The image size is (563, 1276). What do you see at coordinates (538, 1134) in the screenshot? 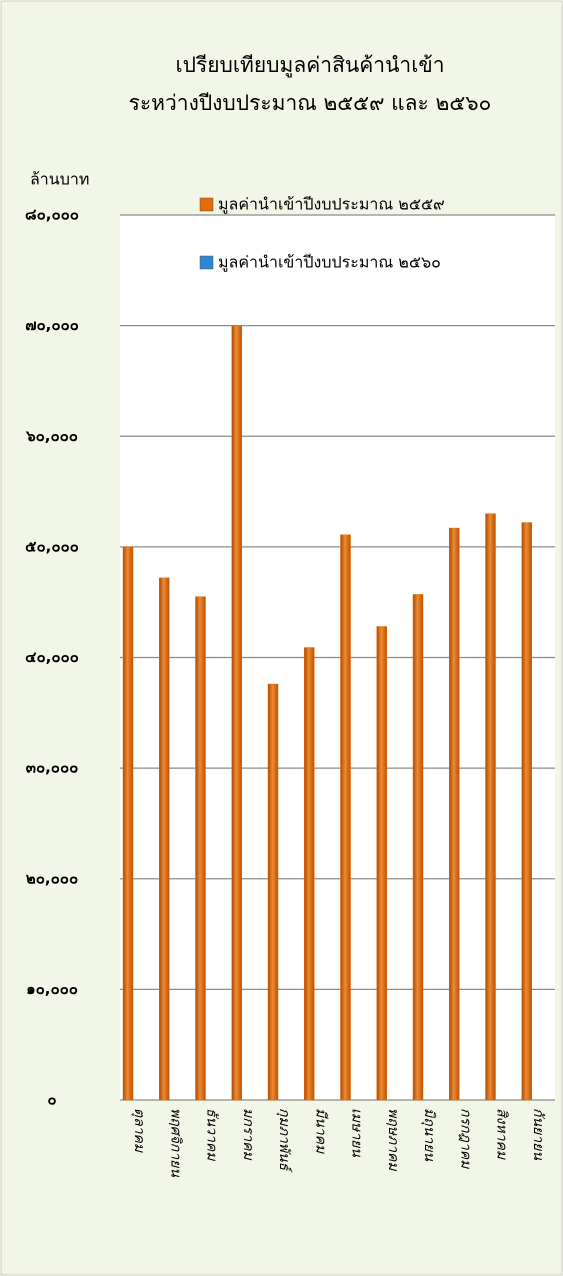
I see `x-tick-label: กันยายน` at bounding box center [538, 1134].